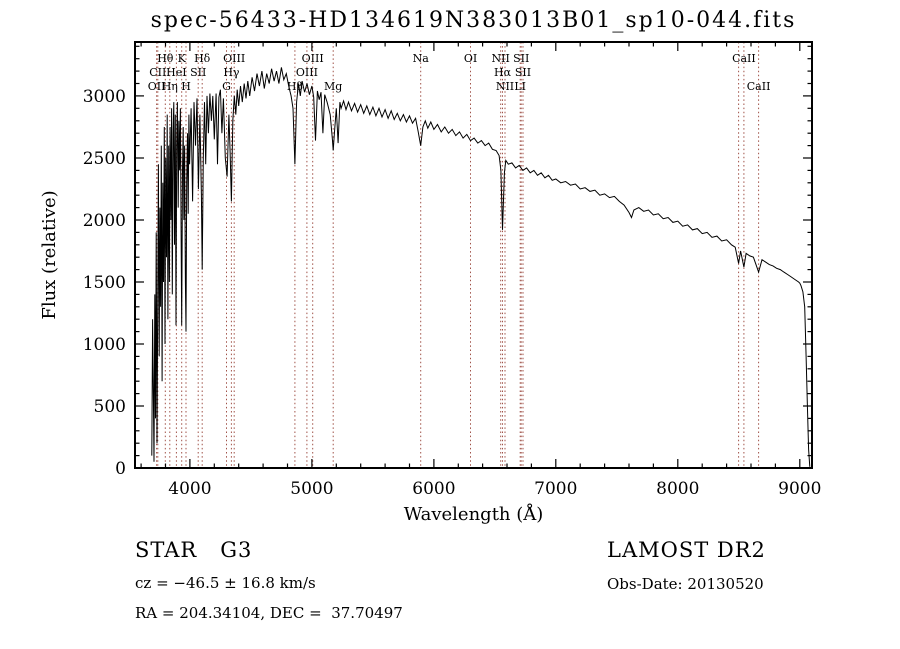  What do you see at coordinates (225, 583) in the screenshot?
I see `cz-value: cz = −46.5 ± 16.8 km/s` at bounding box center [225, 583].